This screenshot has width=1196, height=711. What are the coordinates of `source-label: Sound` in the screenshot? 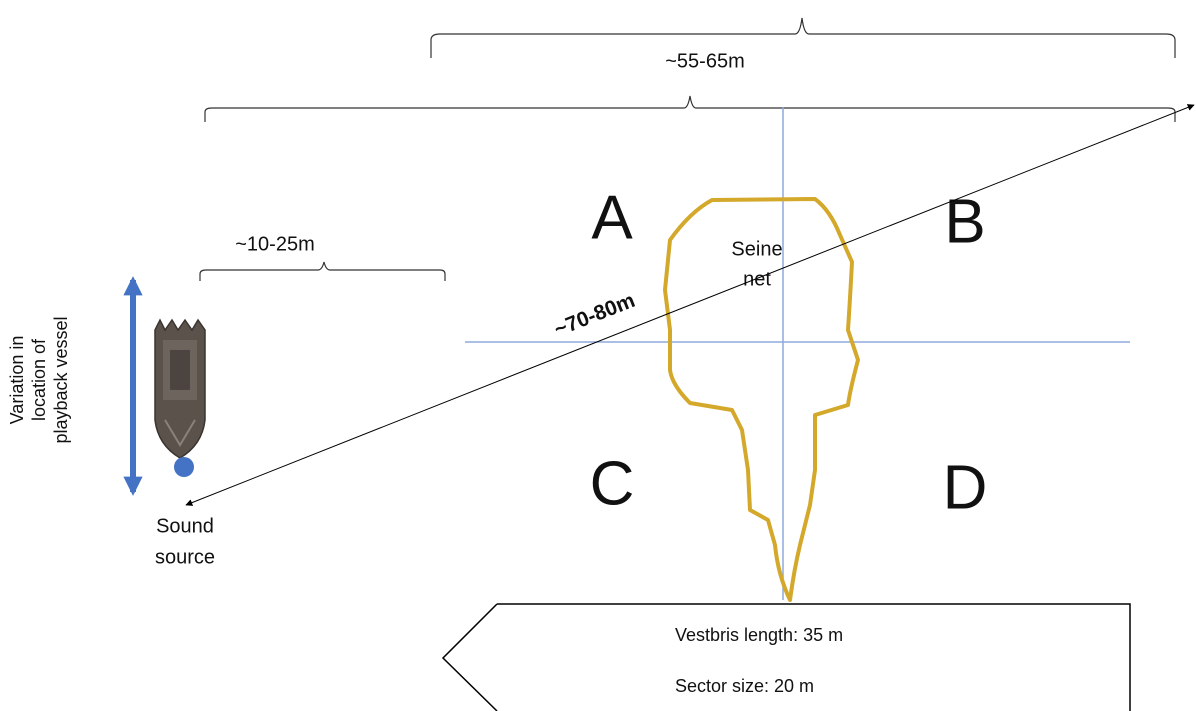 It's located at (185, 526).